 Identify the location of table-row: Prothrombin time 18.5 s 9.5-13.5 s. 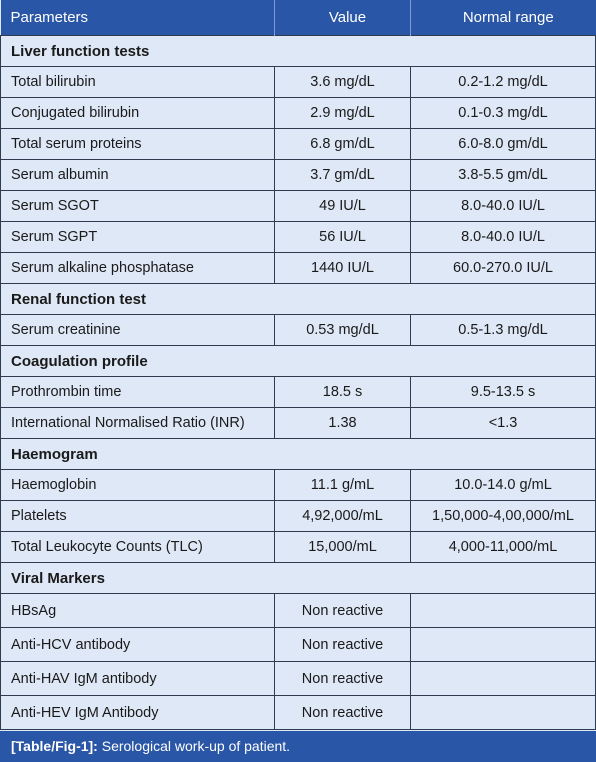
(298, 392).